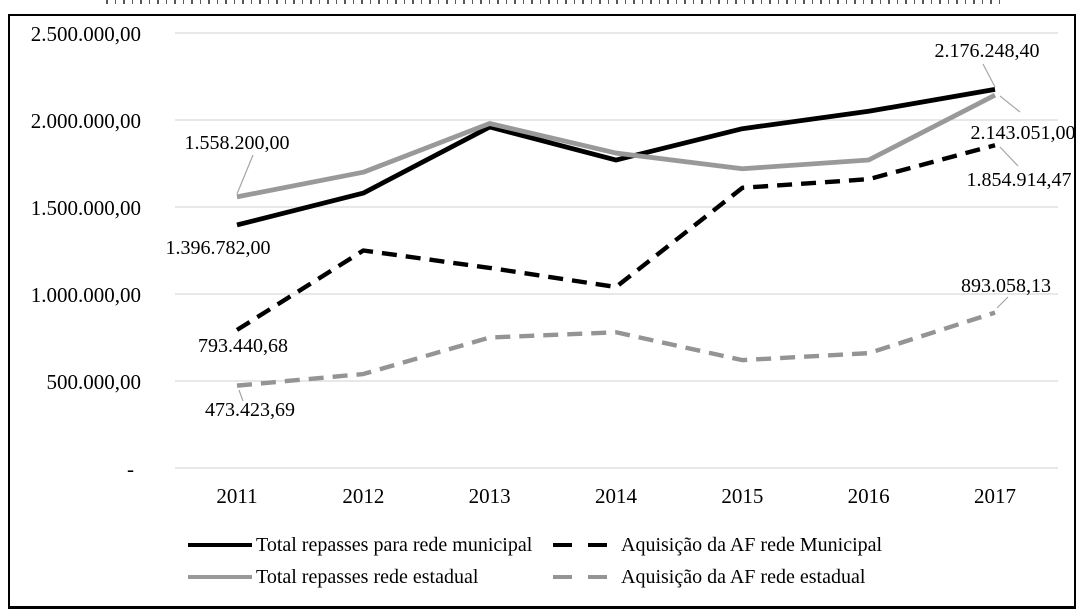  What do you see at coordinates (555, 2) in the screenshot?
I see `cropped-caption-fragment` at bounding box center [555, 2].